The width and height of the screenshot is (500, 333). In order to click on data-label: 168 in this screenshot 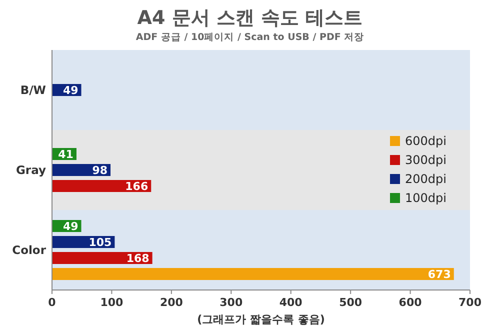, I will do `click(138, 258)`.